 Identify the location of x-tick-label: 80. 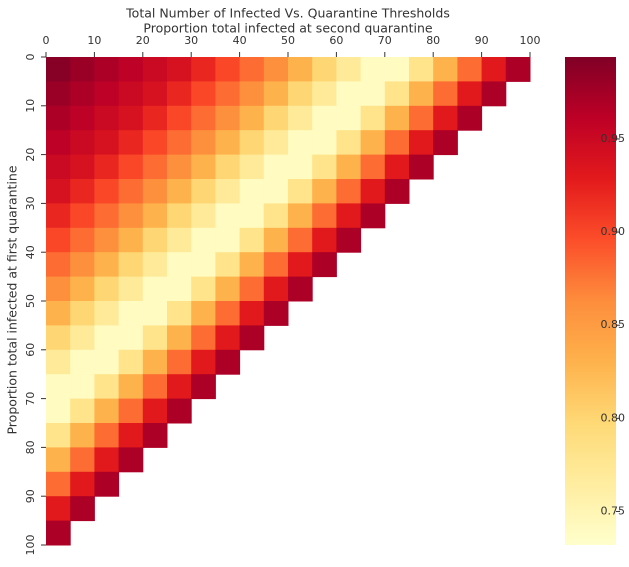
(433, 40).